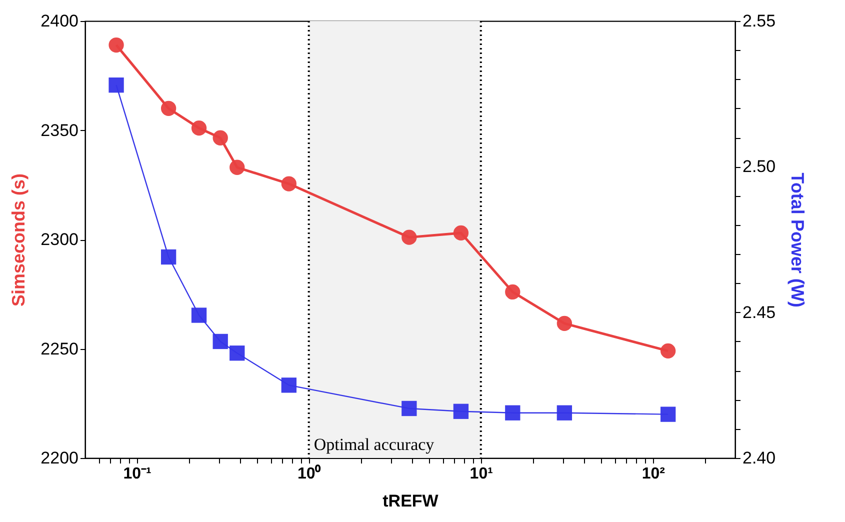 Image resolution: width=845 pixels, height=522 pixels. I want to click on y-axis-title: Simseconds (s), so click(18, 240).